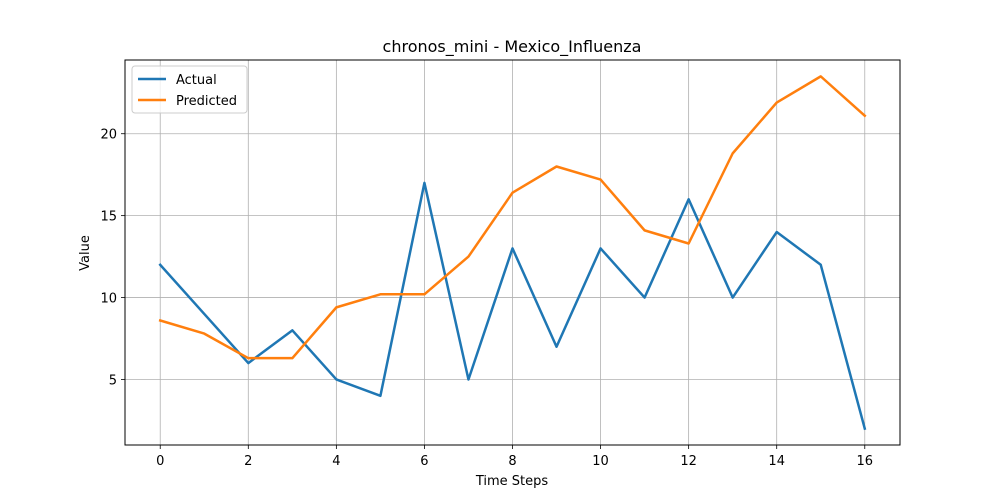 The width and height of the screenshot is (1000, 500). What do you see at coordinates (108, 299) in the screenshot?
I see `y-tick-label: 10` at bounding box center [108, 299].